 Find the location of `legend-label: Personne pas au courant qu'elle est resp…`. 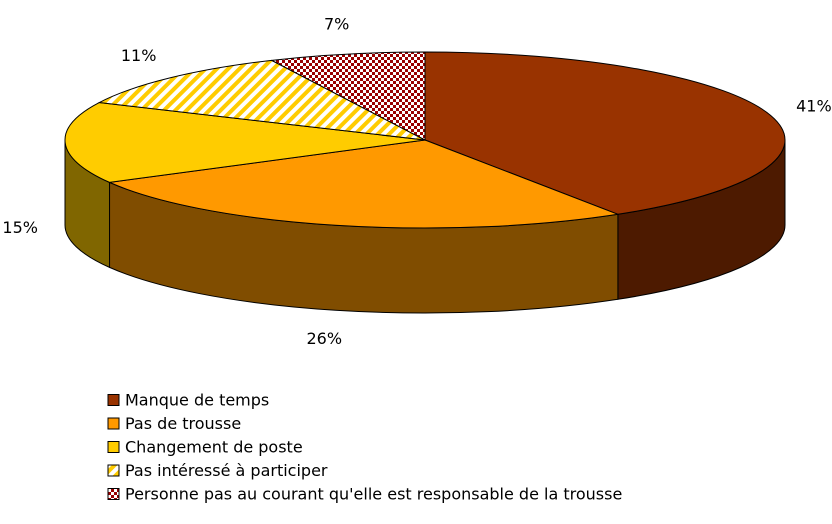

legend-label: Personne pas au courant qu'elle est resp… is located at coordinates (373, 494).